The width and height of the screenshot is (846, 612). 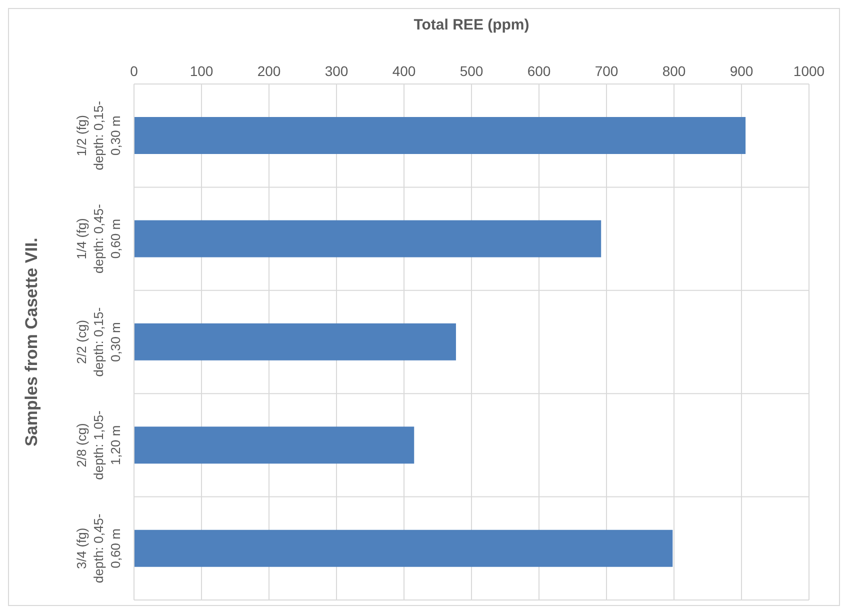 I want to click on x-tick-label: 800, so click(x=674, y=71).